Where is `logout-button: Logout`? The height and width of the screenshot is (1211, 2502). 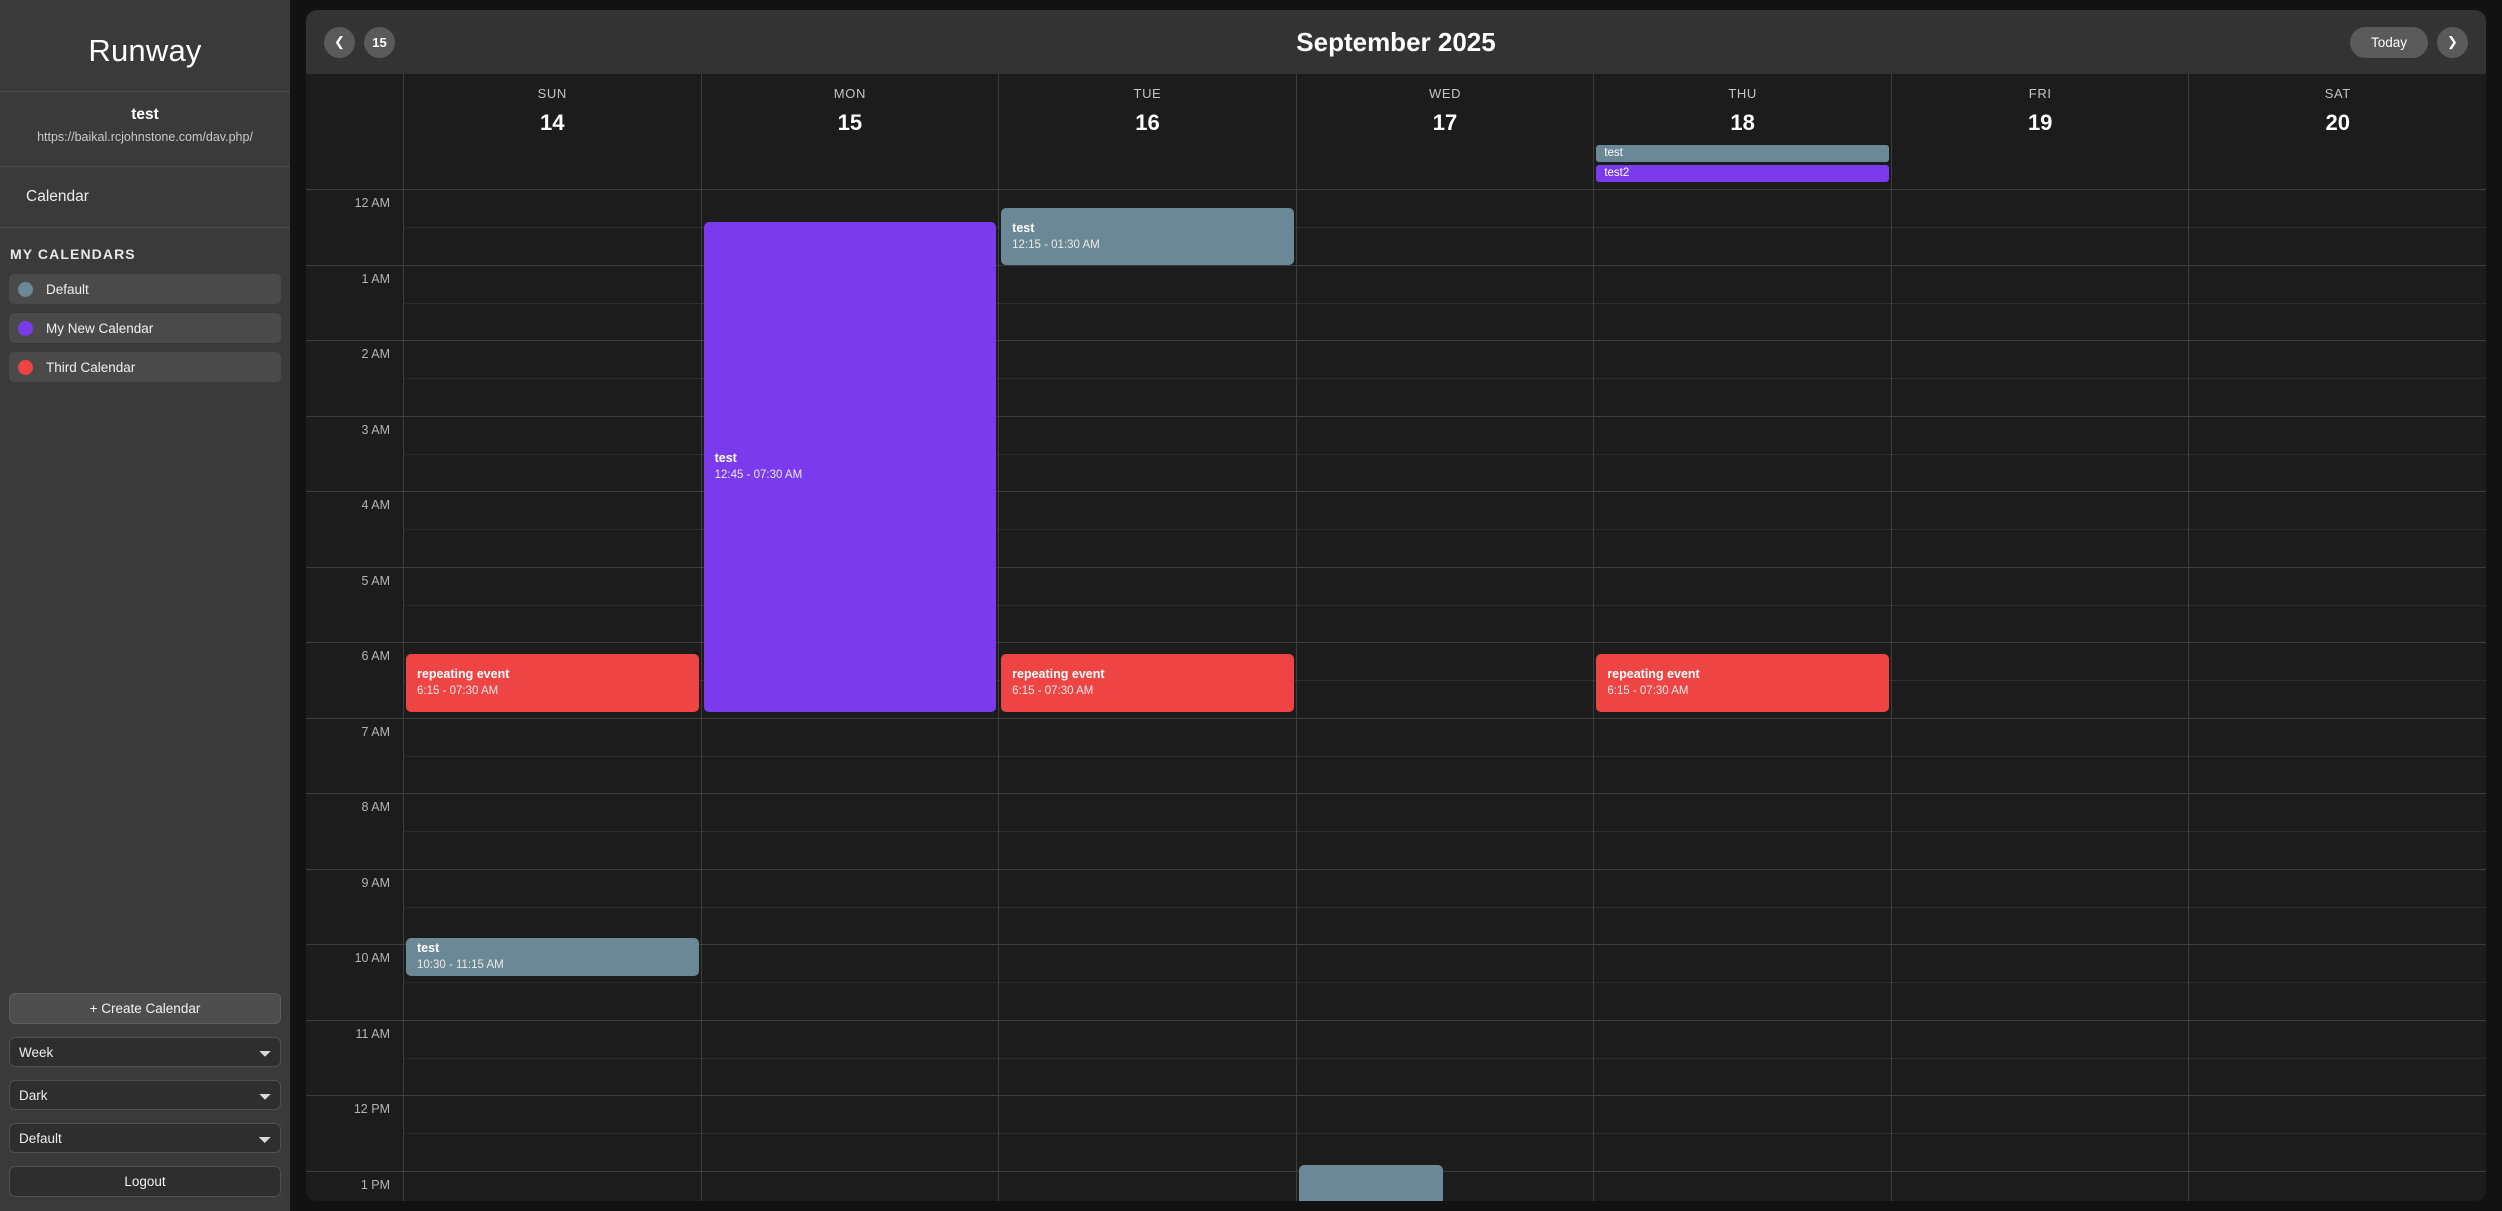
logout-button: Logout is located at coordinates (145, 1181).